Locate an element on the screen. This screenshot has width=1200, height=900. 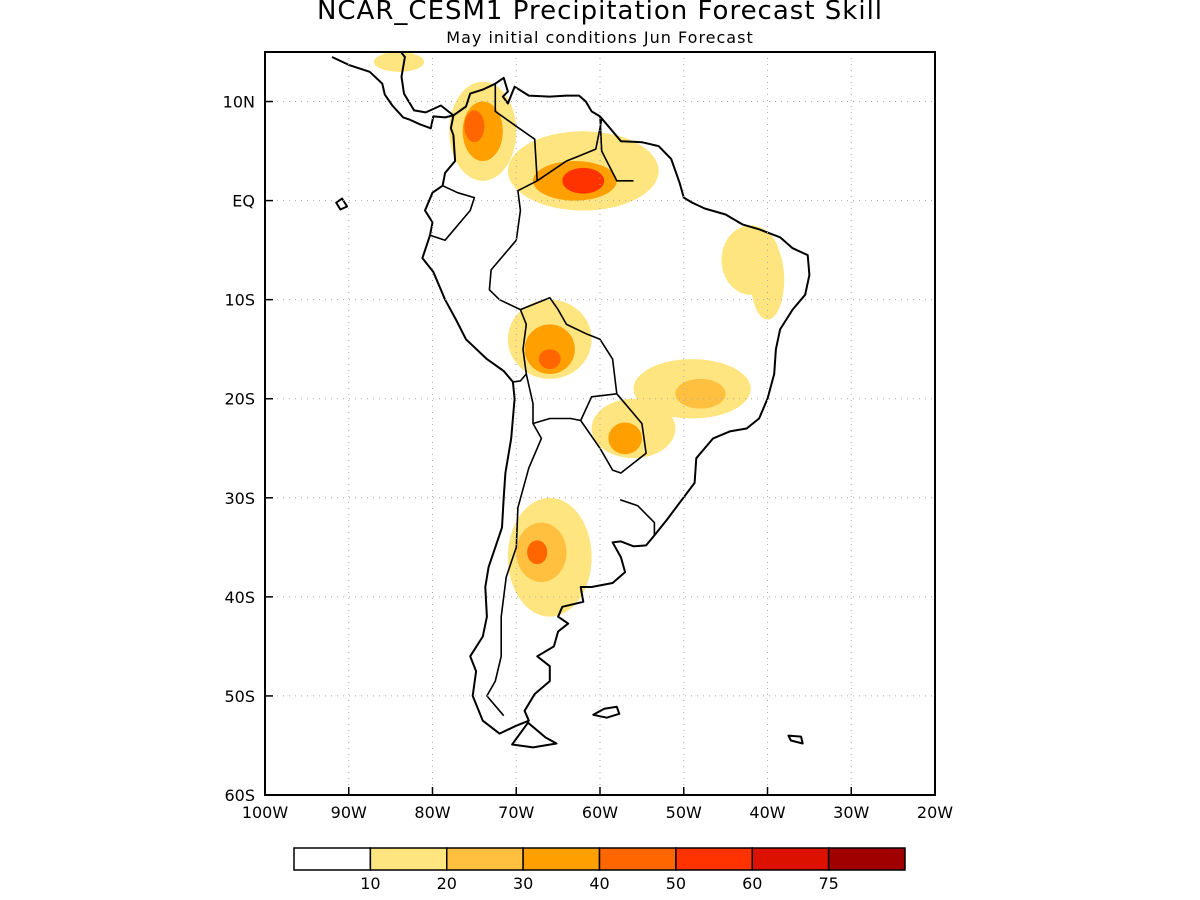
colorbar: 10 20 30 40 50 60 75 is located at coordinates (599, 870).